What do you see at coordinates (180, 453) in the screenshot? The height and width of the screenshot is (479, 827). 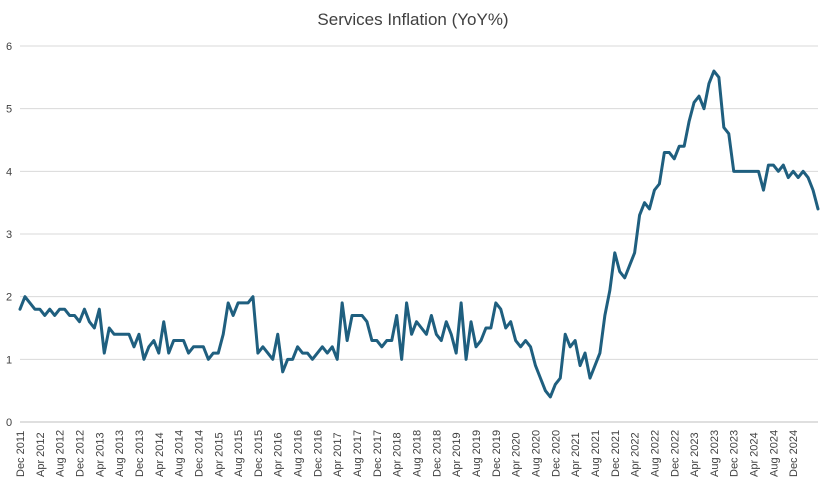 I see `x-tick-label: Aug 2014` at bounding box center [180, 453].